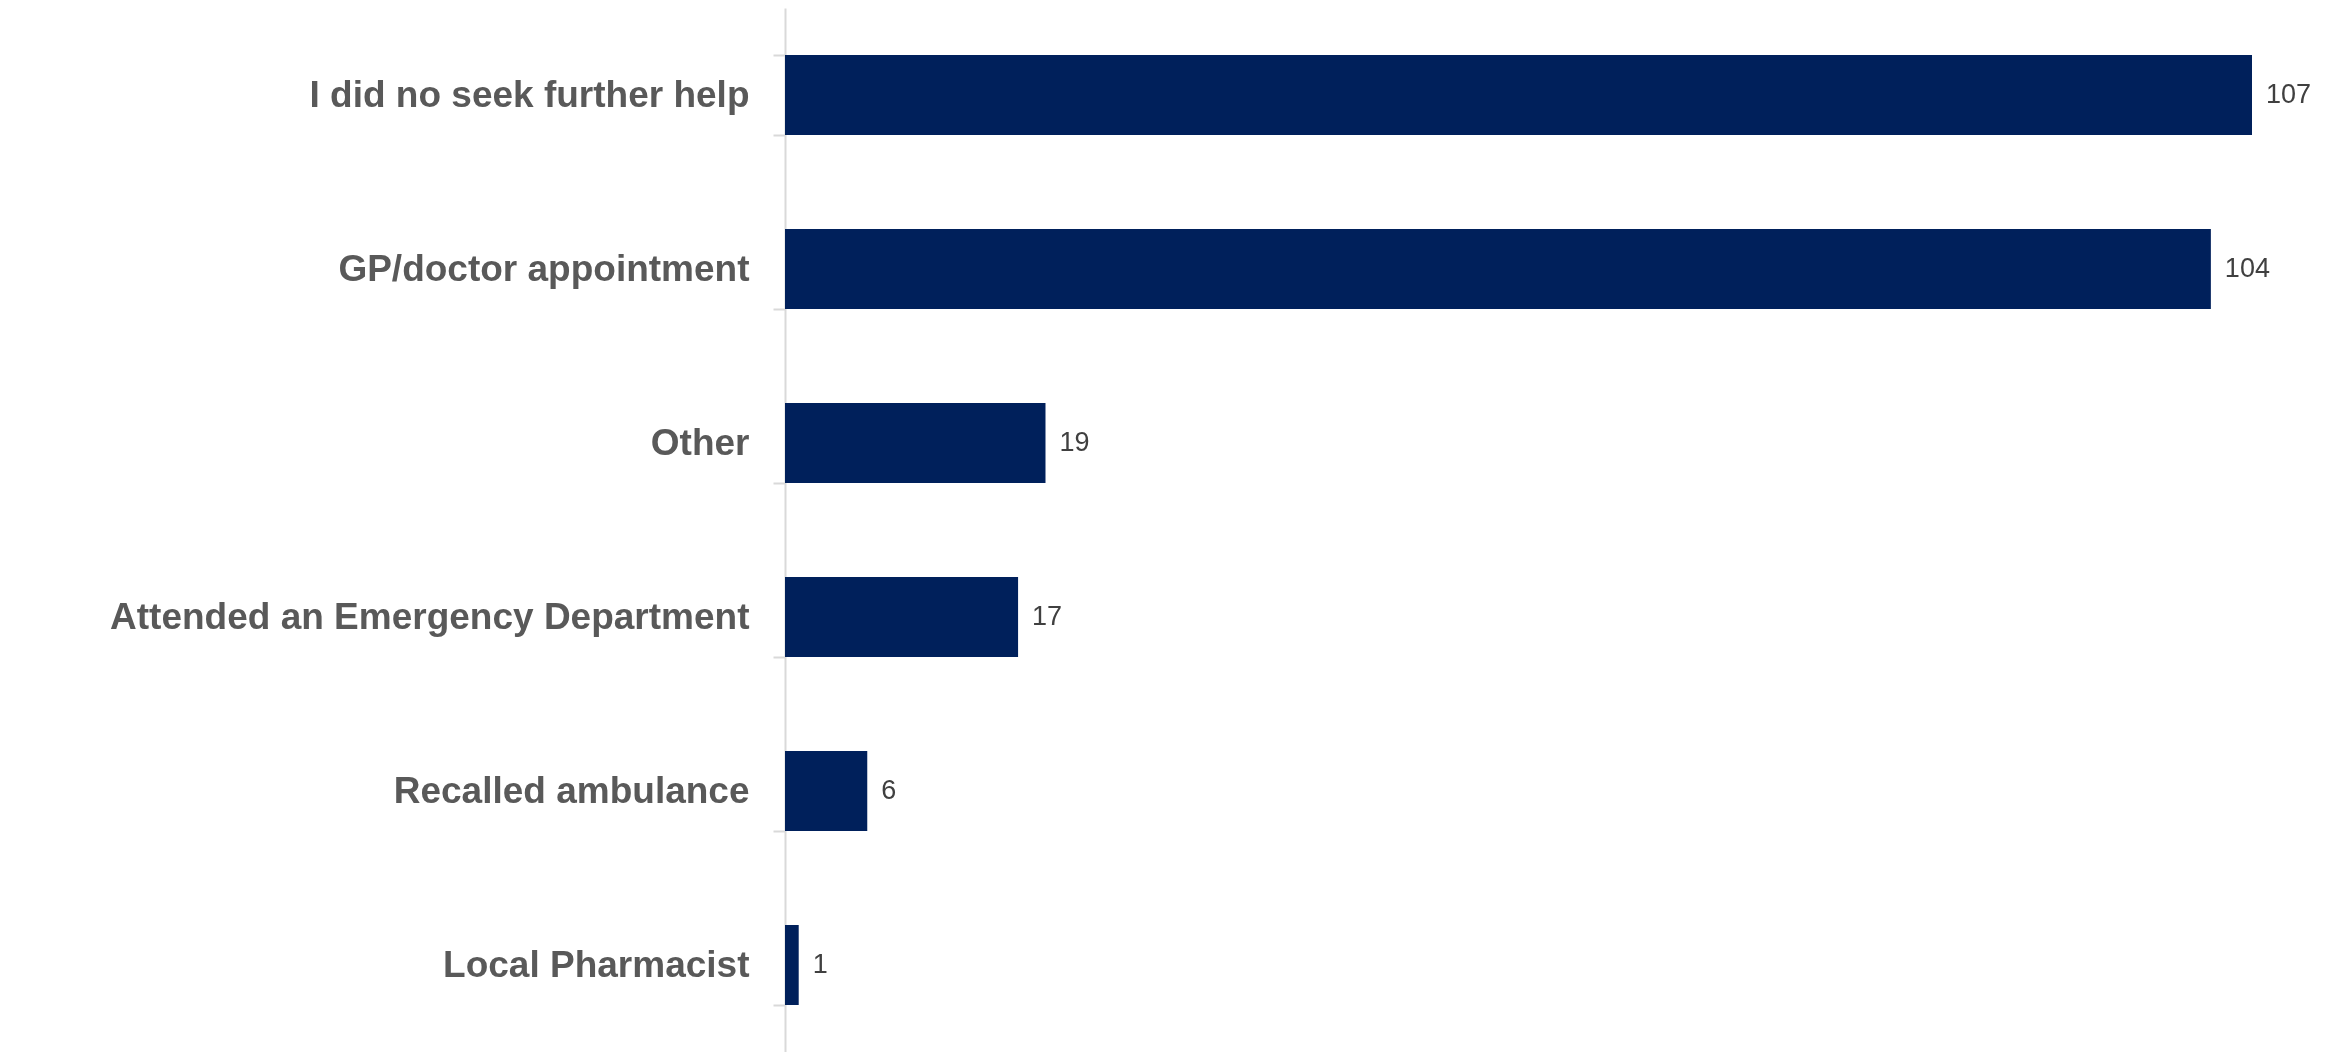 The height and width of the screenshot is (1052, 2346). I want to click on y-tick-label: Recalled ambulance, so click(571, 790).